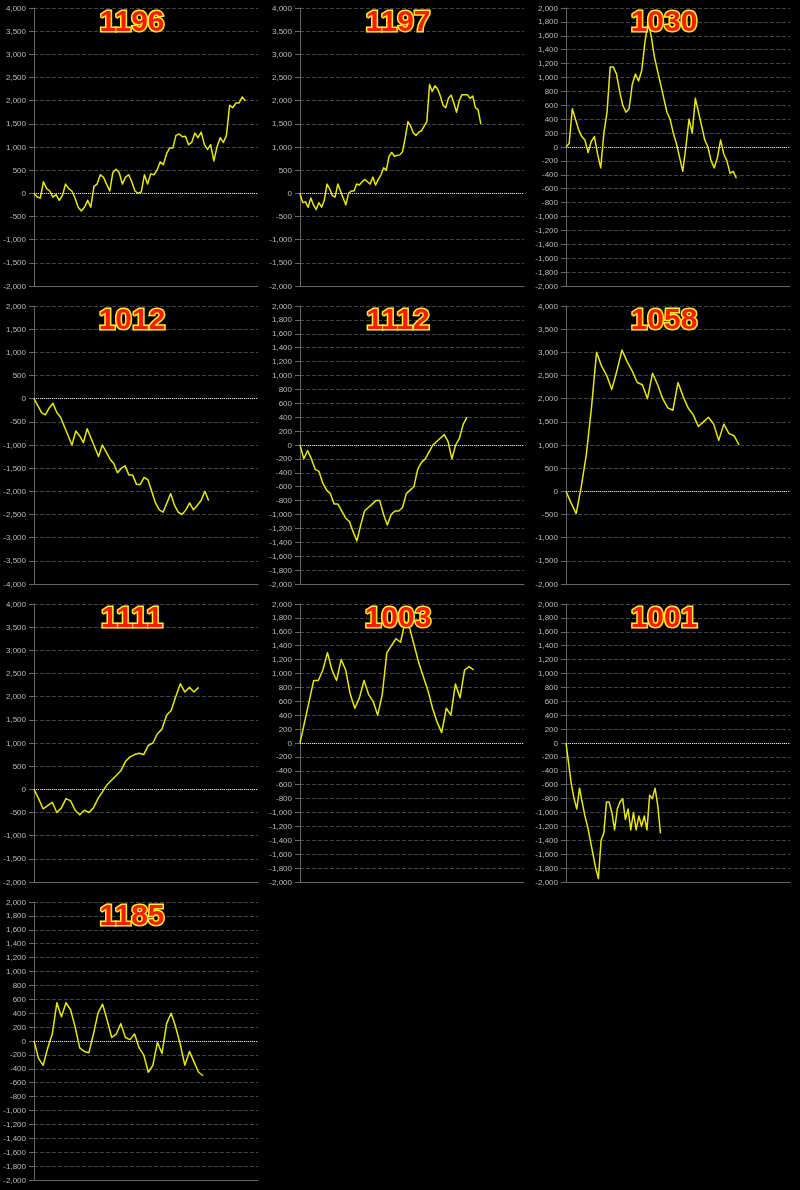 The height and width of the screenshot is (1190, 800). I want to click on chart-title: 1197, so click(398, 20).